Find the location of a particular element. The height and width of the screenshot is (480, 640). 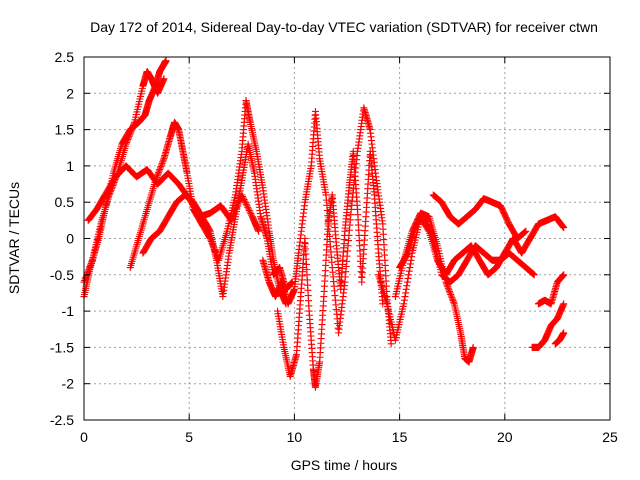

y-tick-label: 1.5 is located at coordinates (65, 130).